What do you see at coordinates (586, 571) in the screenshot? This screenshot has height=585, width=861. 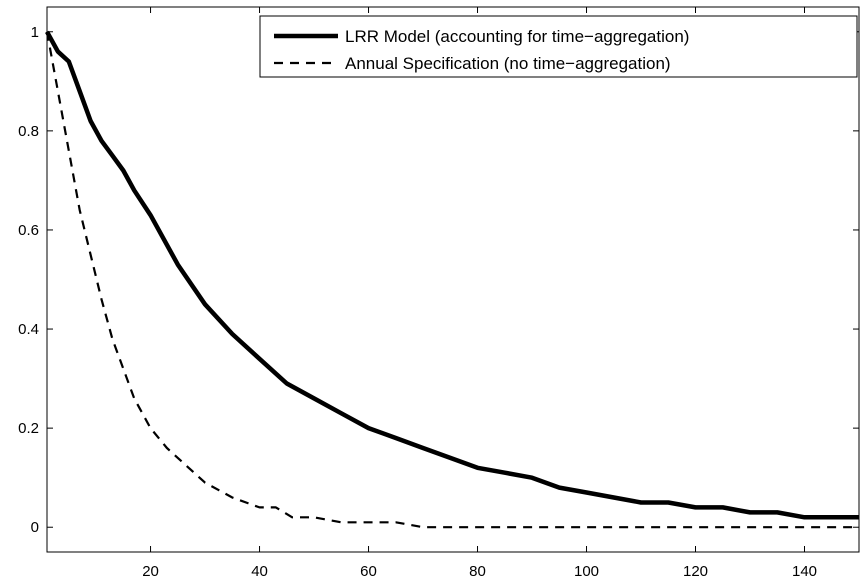 I see `x-tick-label: 100` at bounding box center [586, 571].